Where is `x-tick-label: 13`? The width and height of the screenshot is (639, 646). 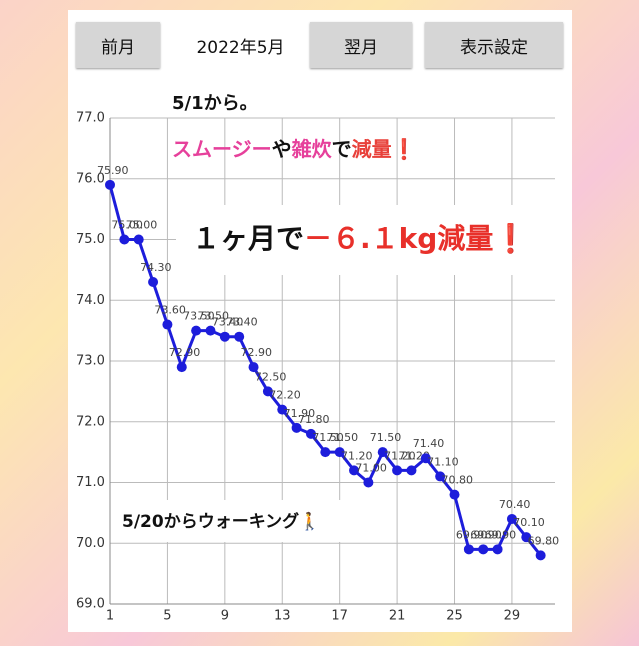
x-tick-label: 13 is located at coordinates (282, 616).